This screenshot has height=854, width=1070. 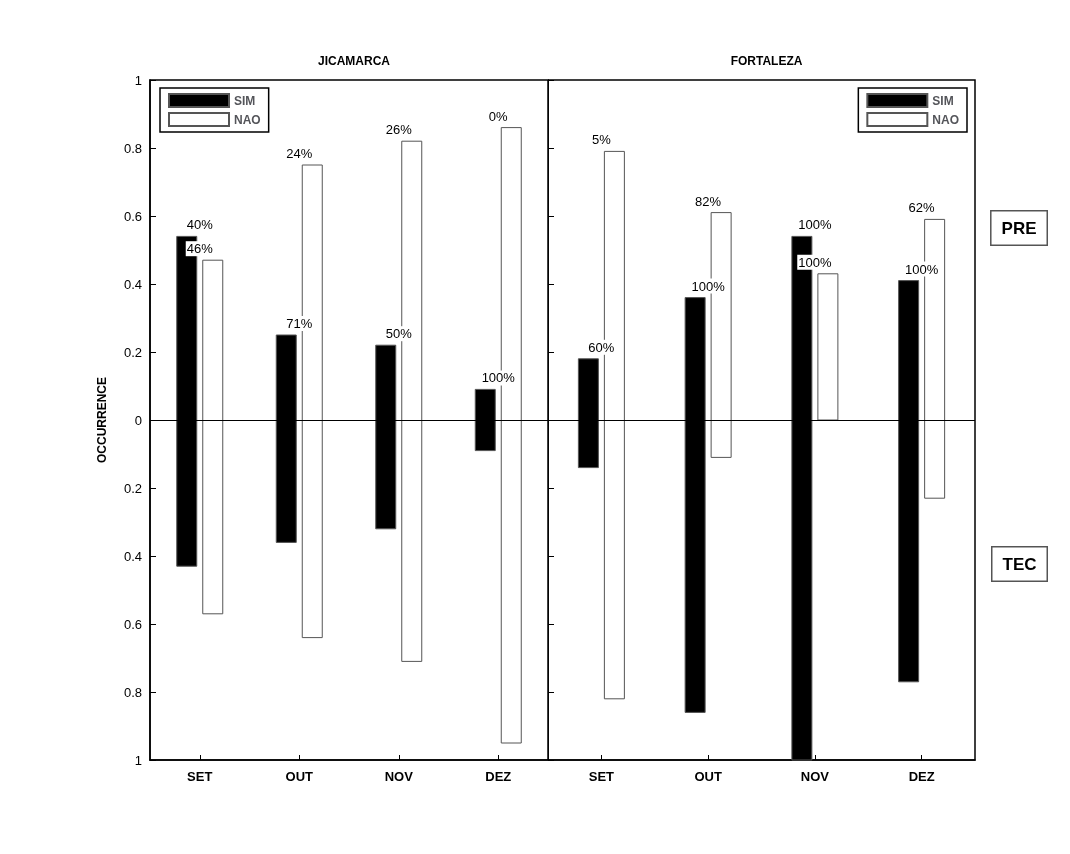 What do you see at coordinates (399, 130) in the screenshot?
I see `annotation: 26%` at bounding box center [399, 130].